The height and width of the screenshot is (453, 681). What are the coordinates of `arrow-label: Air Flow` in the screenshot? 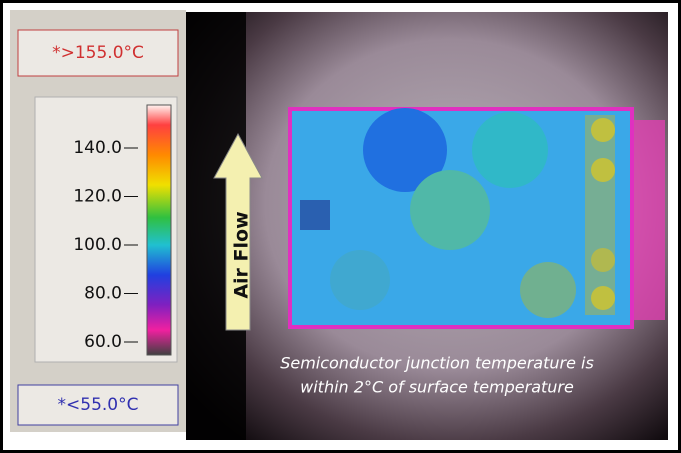 It's located at (242, 254).